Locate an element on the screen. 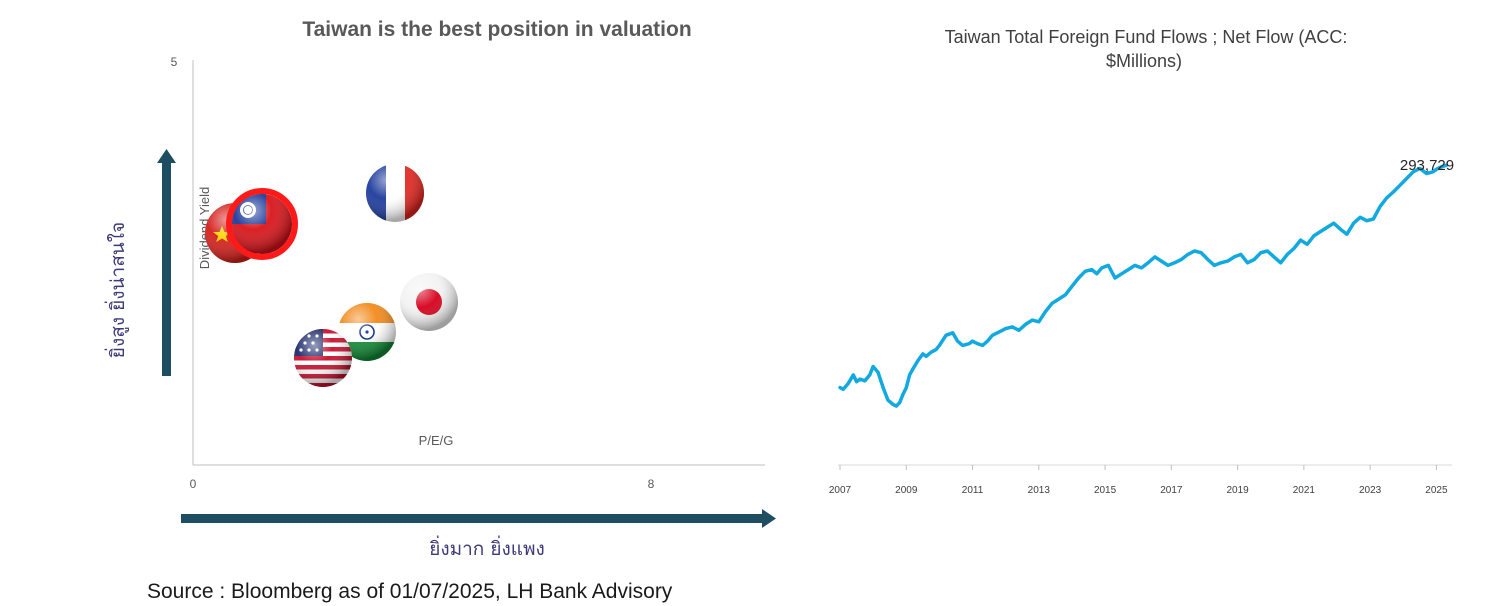 This screenshot has width=1487, height=606. france-flag-icon is located at coordinates (395, 193).